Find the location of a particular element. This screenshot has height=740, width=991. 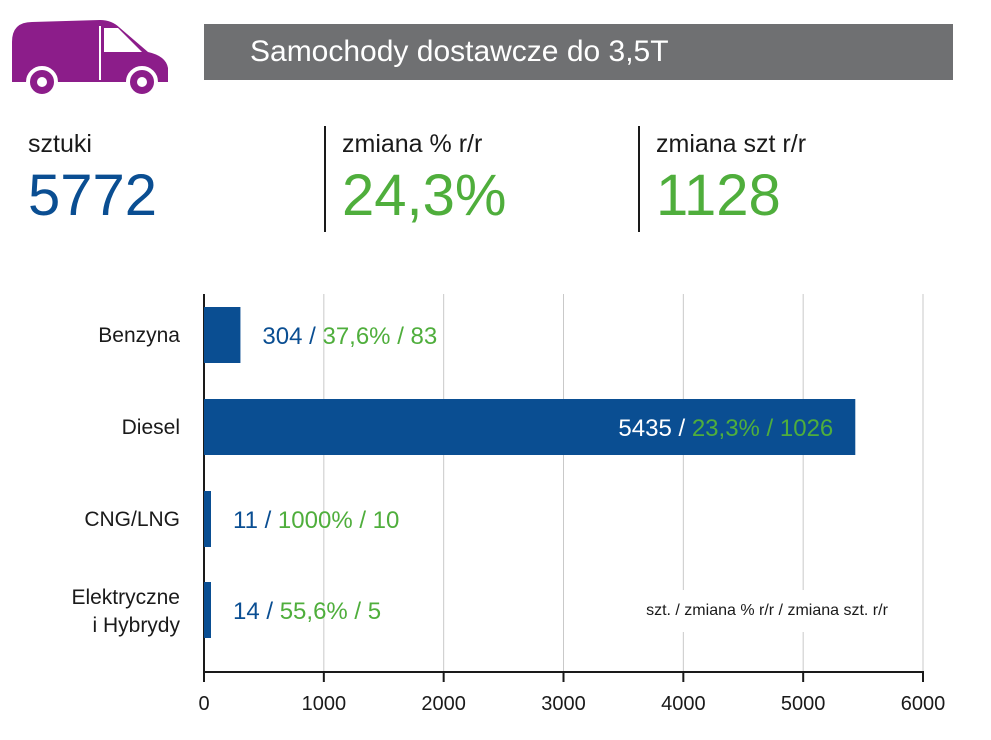

stat-pct-change-value: 24,3% is located at coordinates (424, 195).